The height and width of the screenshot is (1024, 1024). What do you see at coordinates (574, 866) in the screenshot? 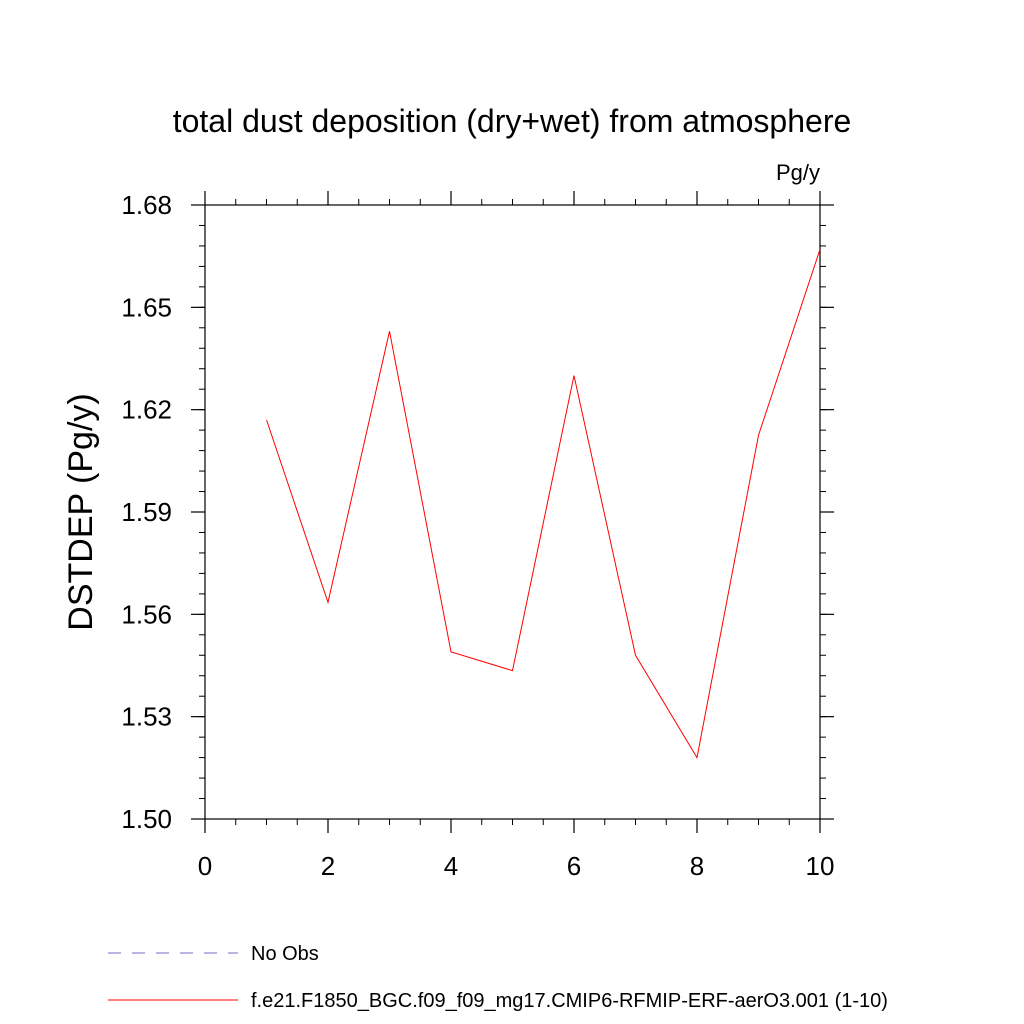
I see `x-tick-label: 6` at bounding box center [574, 866].